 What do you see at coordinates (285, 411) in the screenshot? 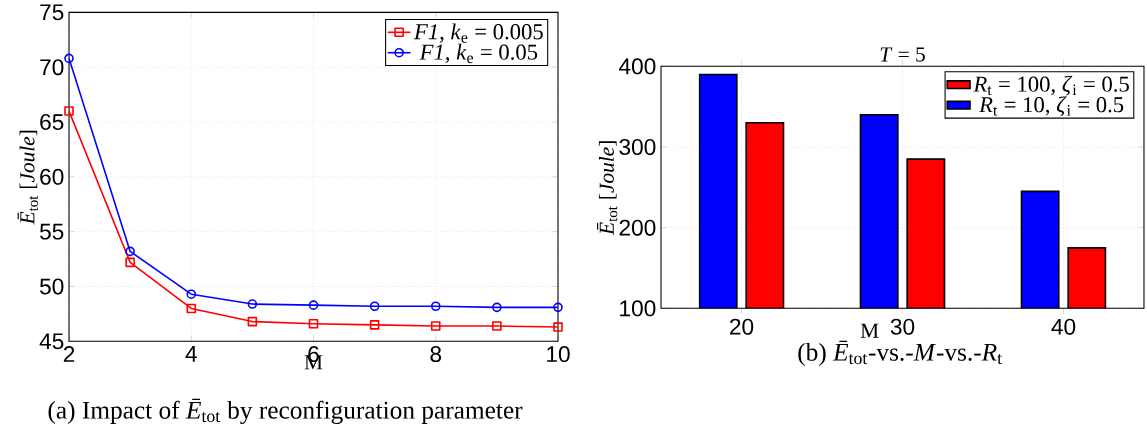
I see `text: (a) Impact of Ē$_{tot}$ by reconfiguration parameter` at bounding box center [285, 411].